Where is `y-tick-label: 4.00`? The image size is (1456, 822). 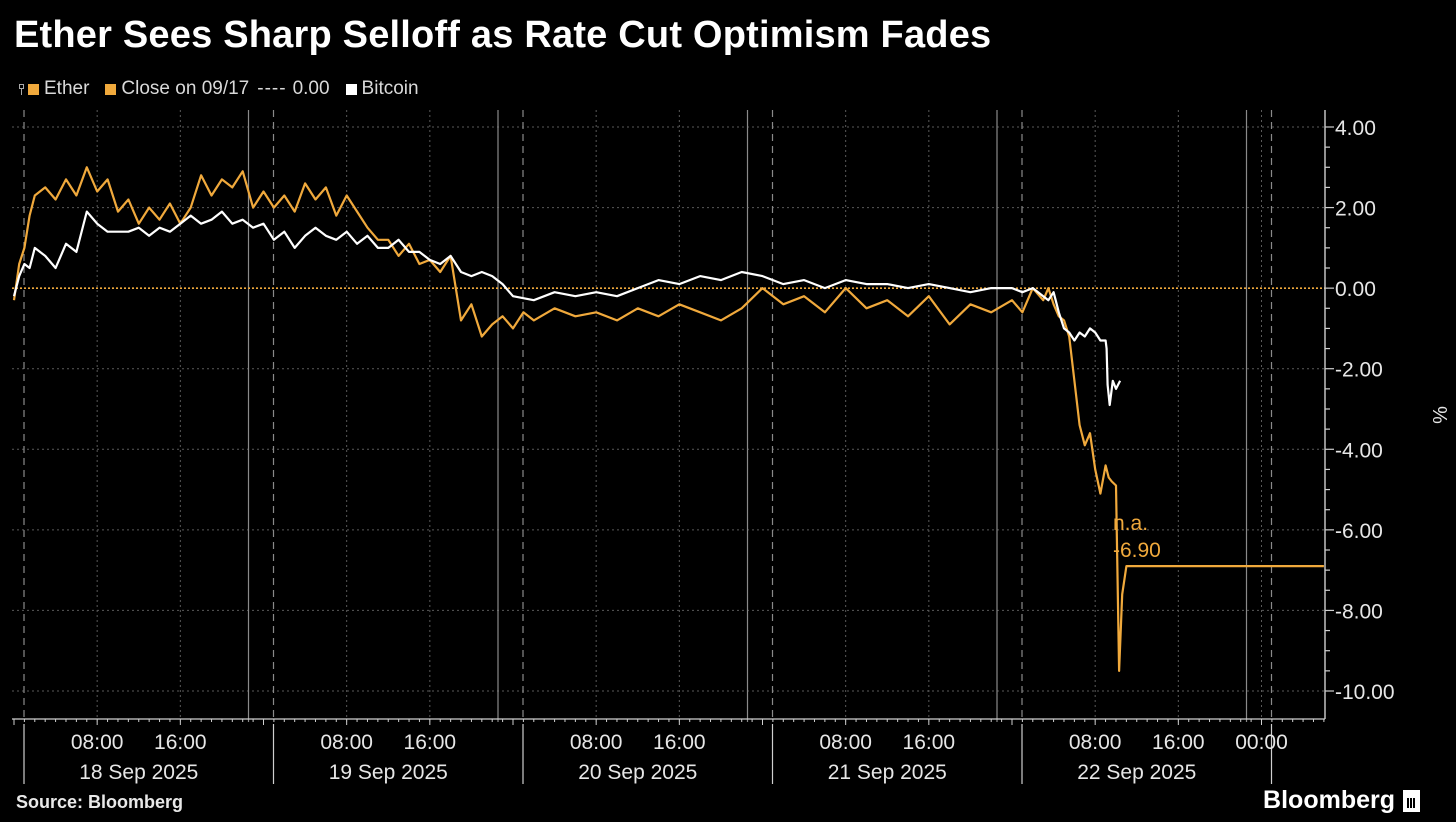
y-tick-label: 4.00 is located at coordinates (1355, 128).